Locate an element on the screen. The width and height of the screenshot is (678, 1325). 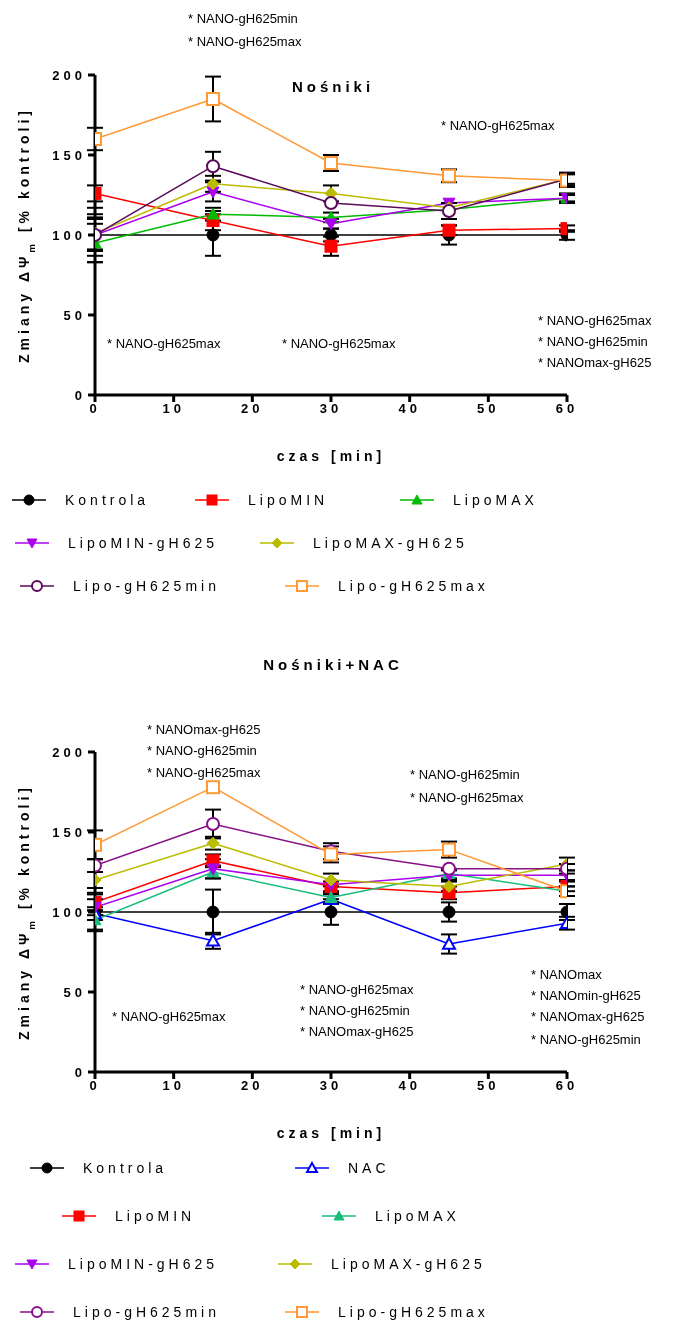
annotation: * NANOmin-gH625 is located at coordinates (586, 995).